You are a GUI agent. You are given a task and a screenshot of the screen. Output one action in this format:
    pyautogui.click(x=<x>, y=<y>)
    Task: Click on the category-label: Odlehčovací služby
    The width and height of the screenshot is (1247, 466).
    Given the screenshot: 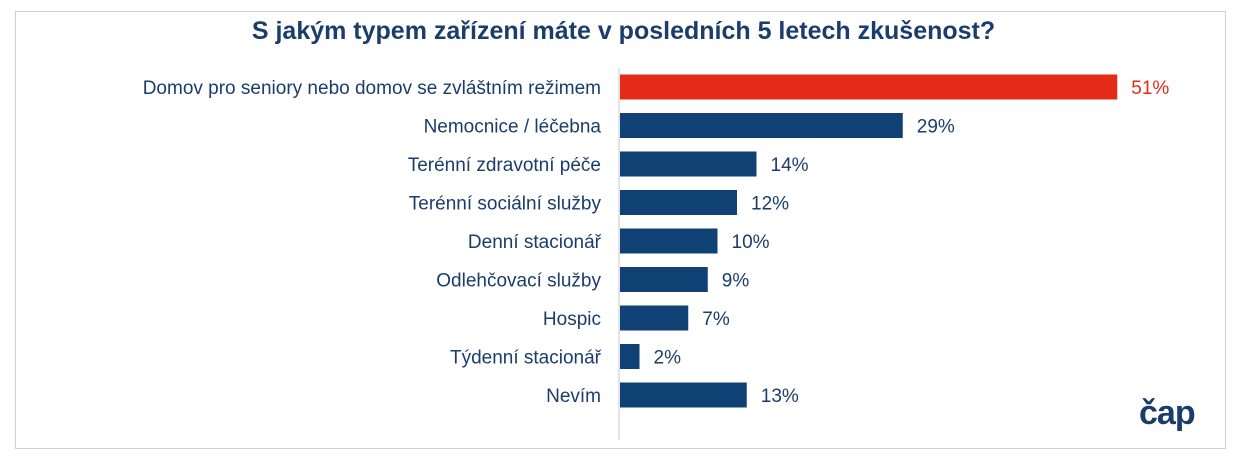 What is the action you would take?
    pyautogui.click(x=518, y=281)
    